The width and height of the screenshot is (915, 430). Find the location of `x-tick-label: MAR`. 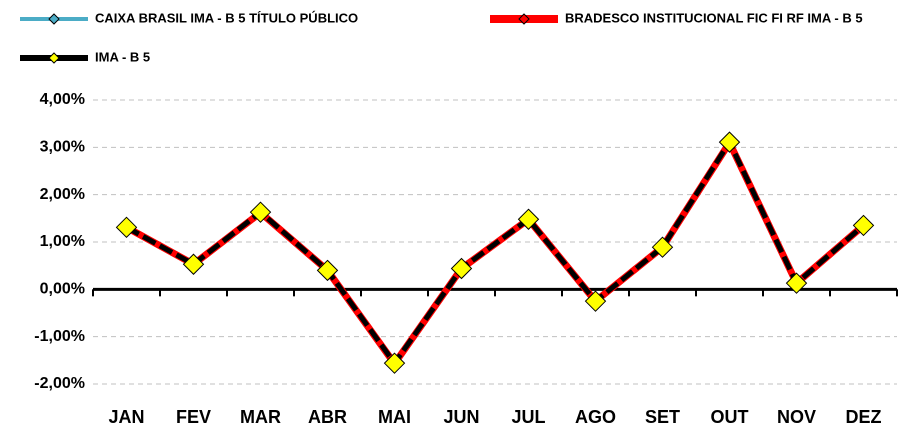

x-tick-label: MAR is located at coordinates (260, 417).